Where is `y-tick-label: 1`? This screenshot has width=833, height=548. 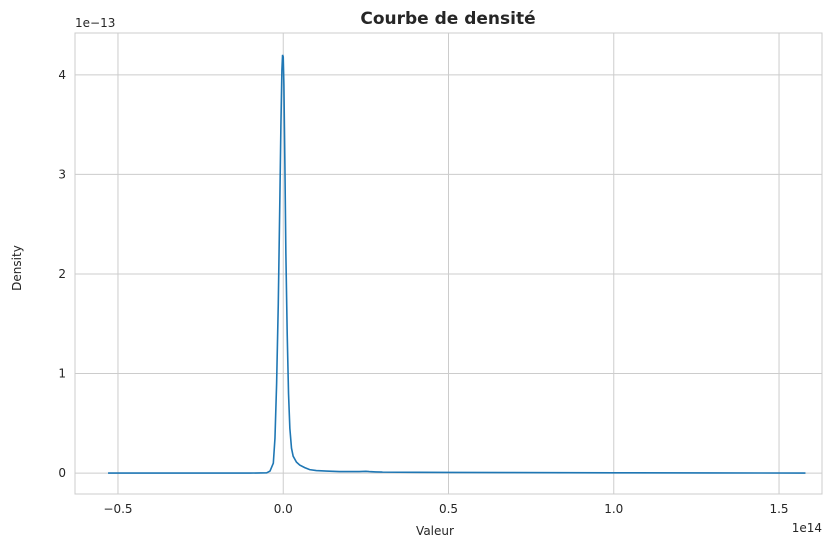
y-tick-label: 1 is located at coordinates (62, 374).